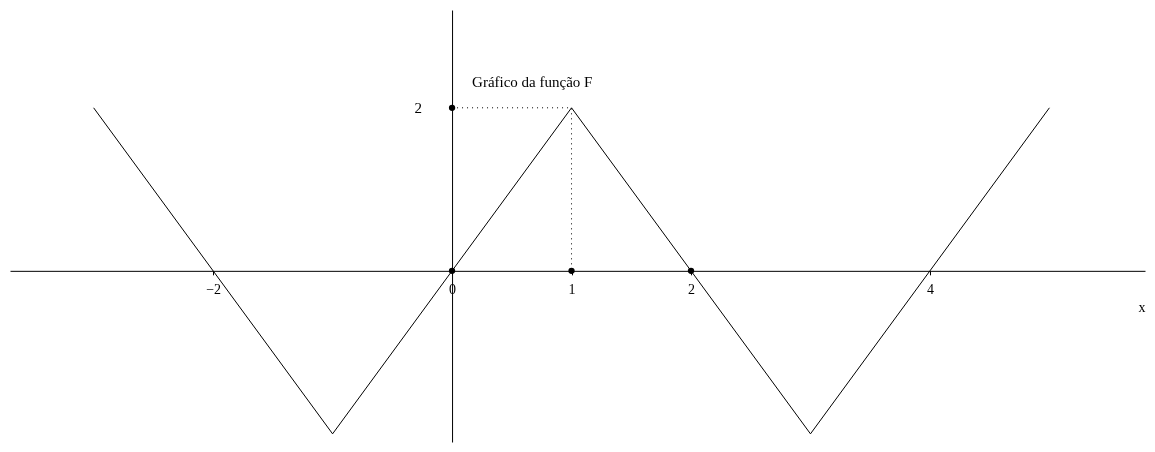 The width and height of the screenshot is (1155, 452). What do you see at coordinates (214, 290) in the screenshot?
I see `x-tick-label: −2` at bounding box center [214, 290].